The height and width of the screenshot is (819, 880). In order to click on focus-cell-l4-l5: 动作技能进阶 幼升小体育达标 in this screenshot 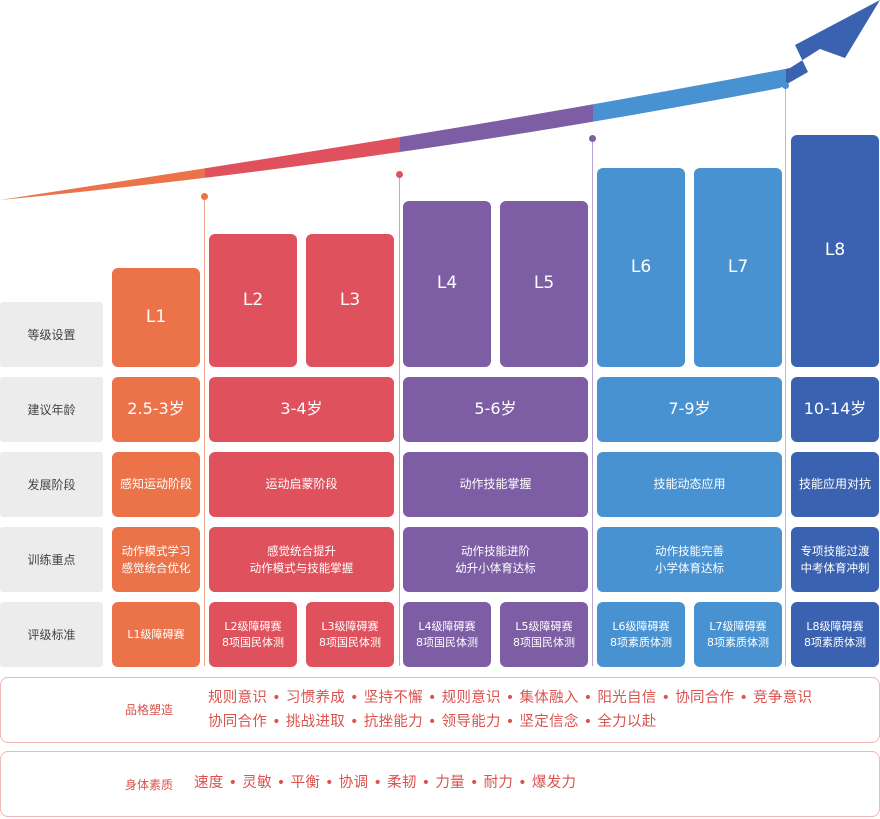, I will do `click(495, 559)`.